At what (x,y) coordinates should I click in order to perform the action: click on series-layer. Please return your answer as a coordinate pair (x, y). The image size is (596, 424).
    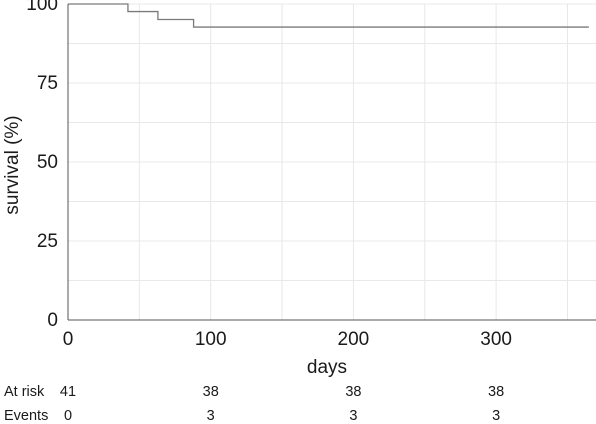
    Looking at the image, I should click on (328, 15).